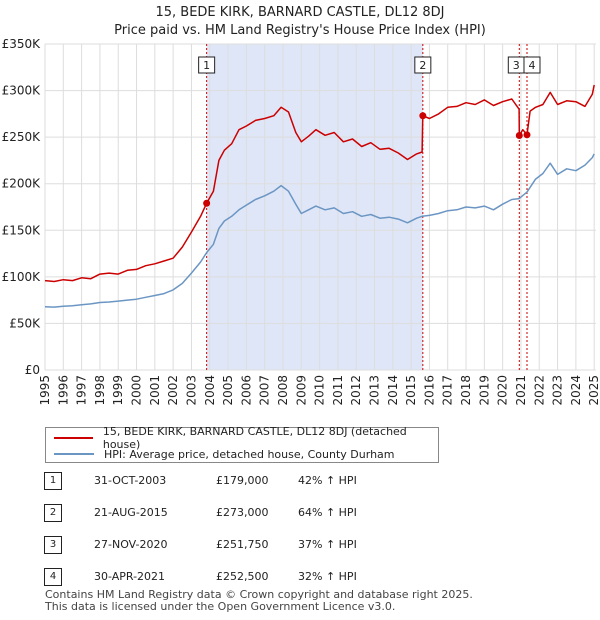  Describe the element at coordinates (327, 544) in the screenshot. I see `sale-hpi-change: 37% ↑ HPI` at that location.